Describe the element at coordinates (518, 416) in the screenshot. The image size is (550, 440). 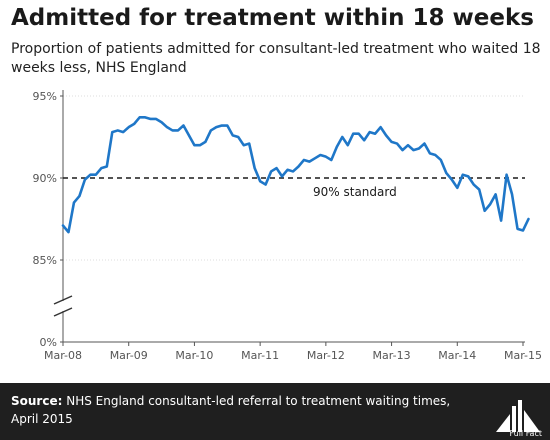
I see `full-fact-logo-icon` at that location.